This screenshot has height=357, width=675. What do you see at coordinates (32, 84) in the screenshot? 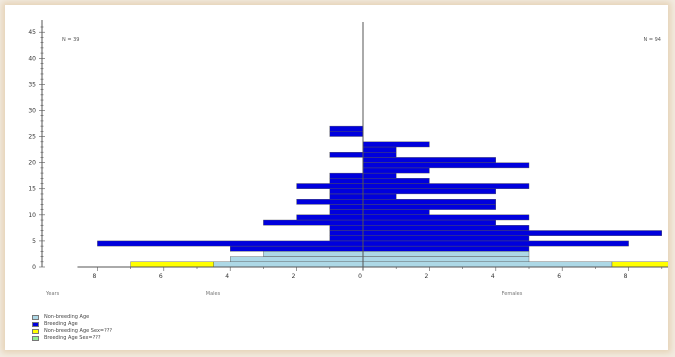
I see `y-tick-label: 35` at bounding box center [32, 84].